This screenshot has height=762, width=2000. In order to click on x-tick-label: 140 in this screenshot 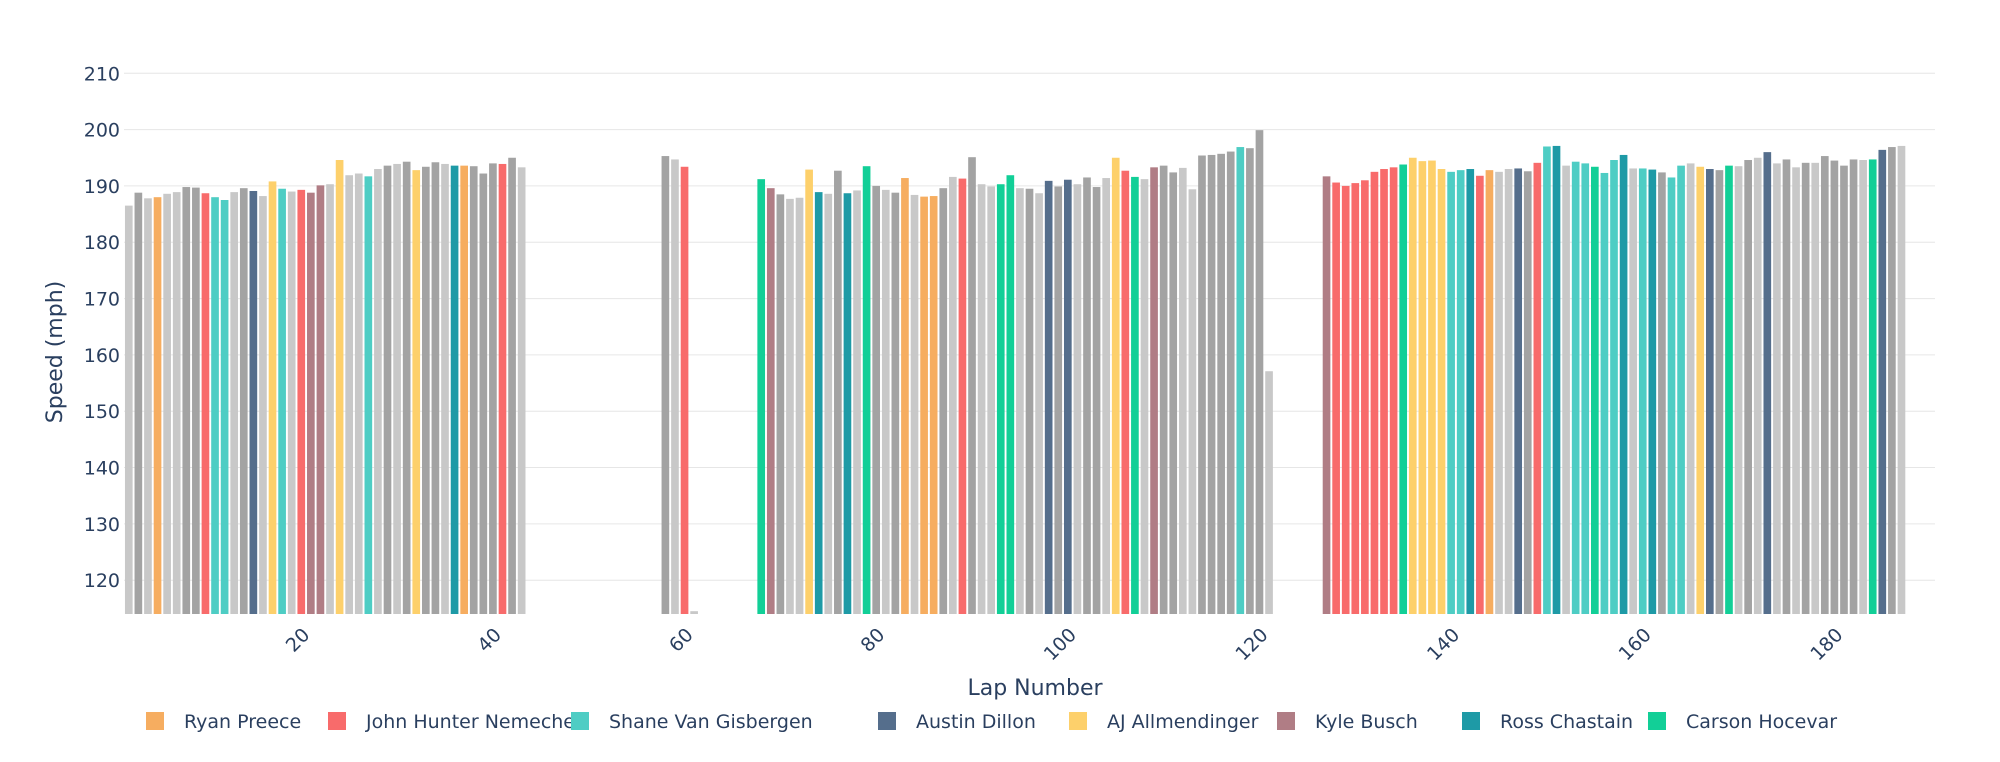, I will do `click(1443, 644)`.